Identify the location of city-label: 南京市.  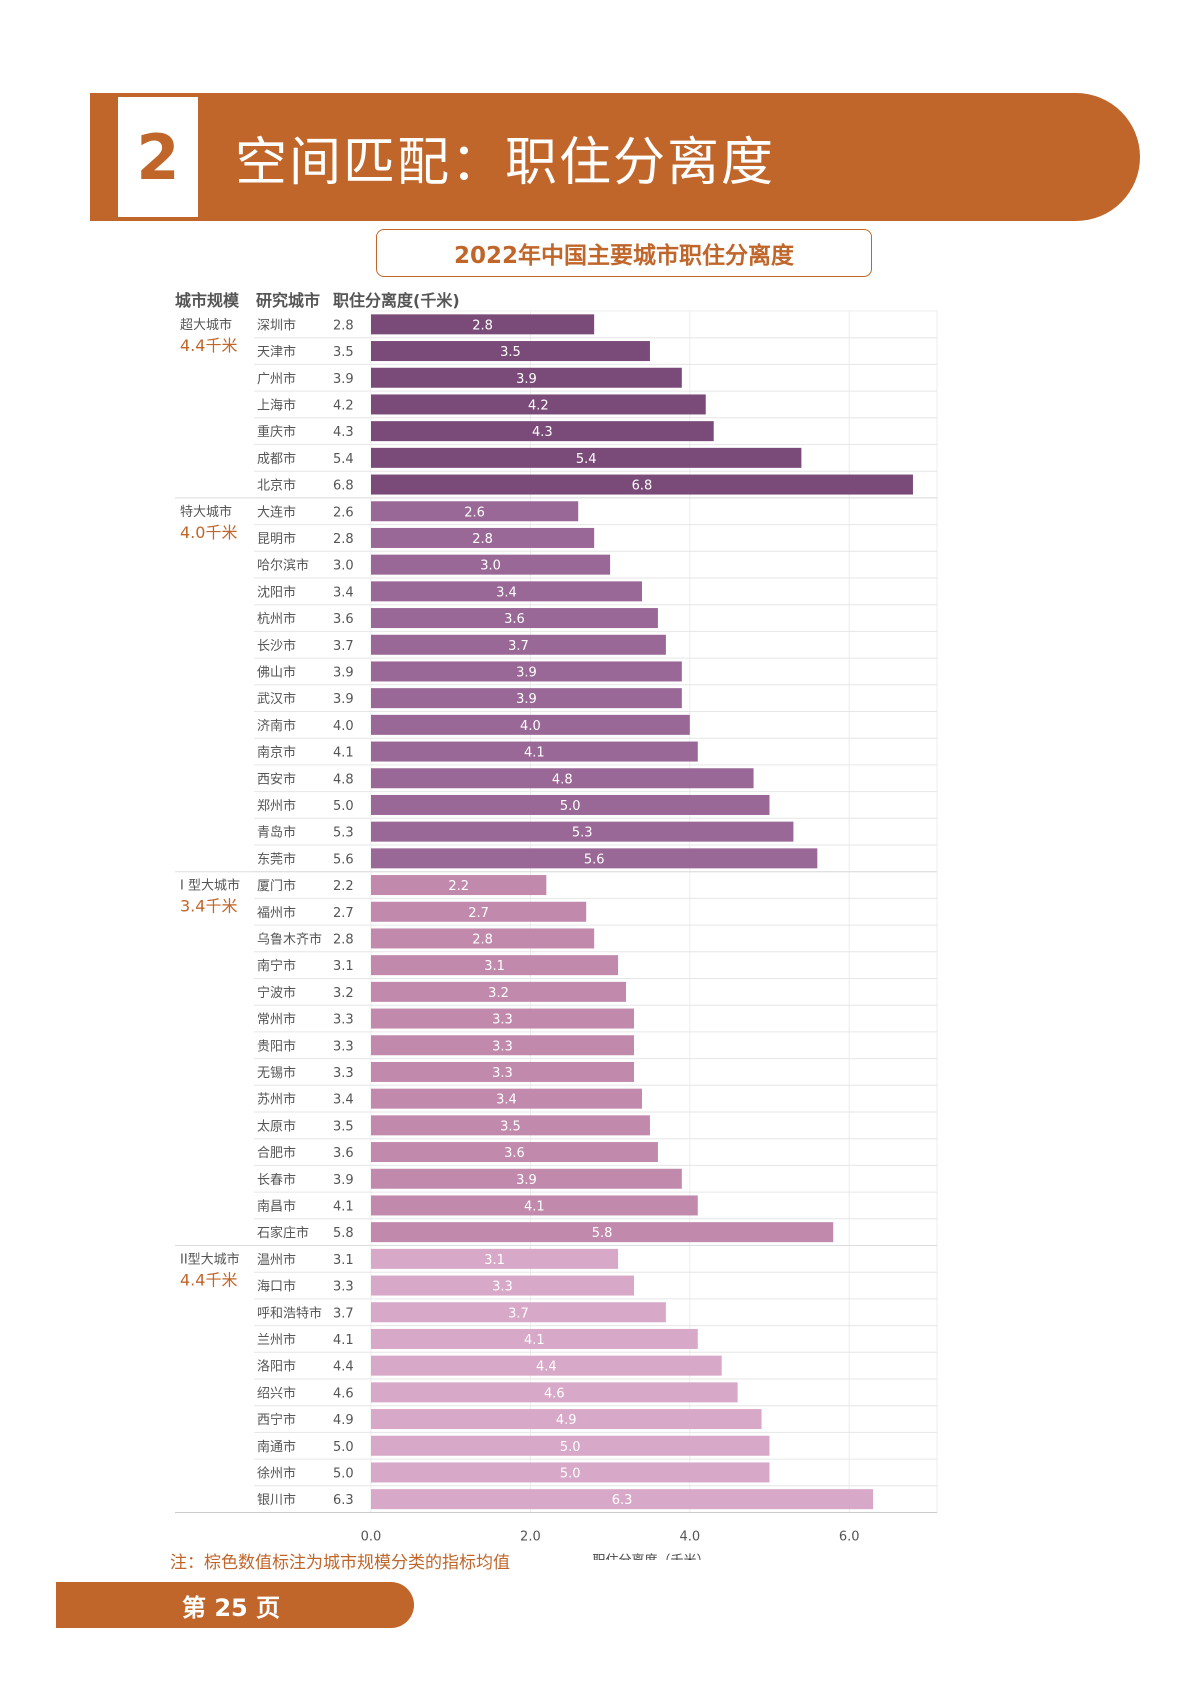
(276, 753).